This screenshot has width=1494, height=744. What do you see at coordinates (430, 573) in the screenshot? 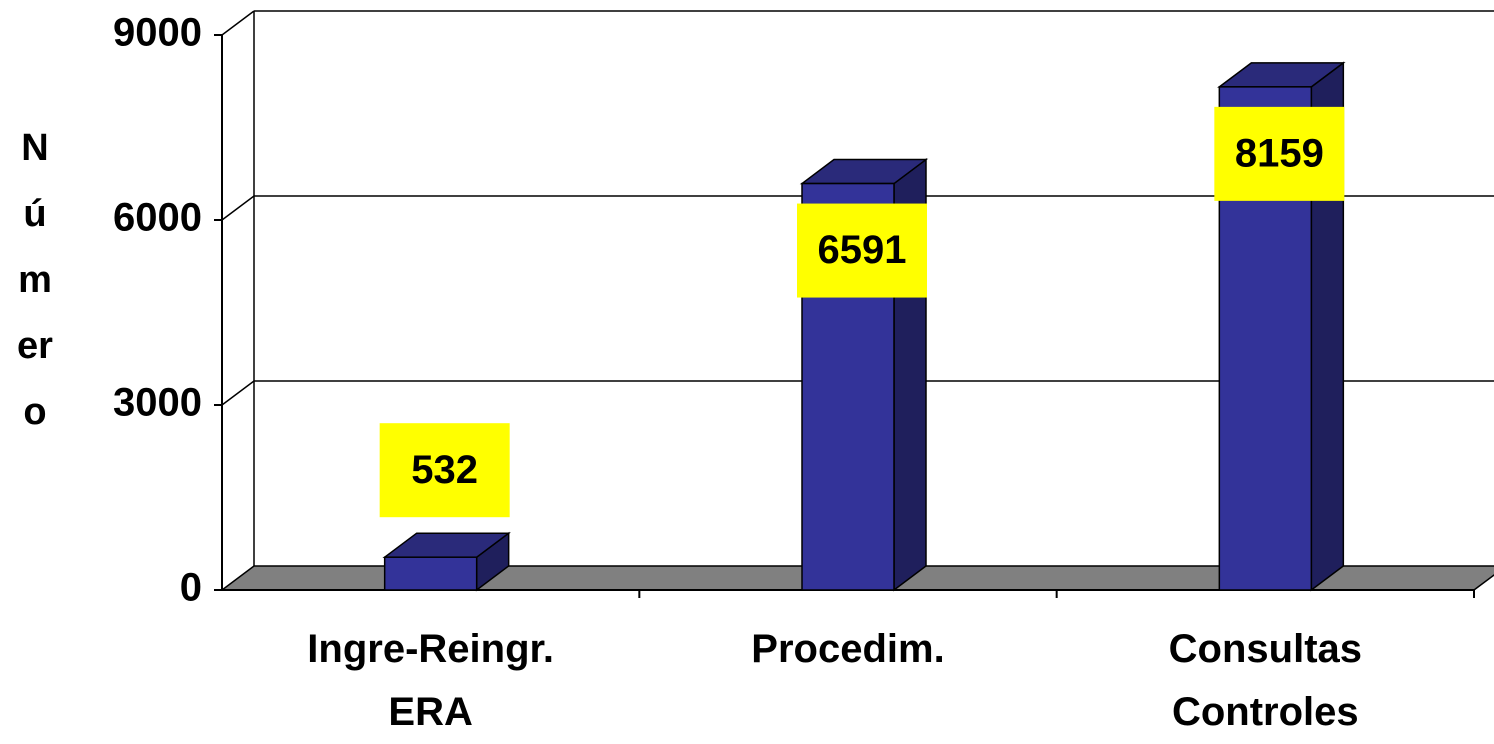
I see `bar` at bounding box center [430, 573].